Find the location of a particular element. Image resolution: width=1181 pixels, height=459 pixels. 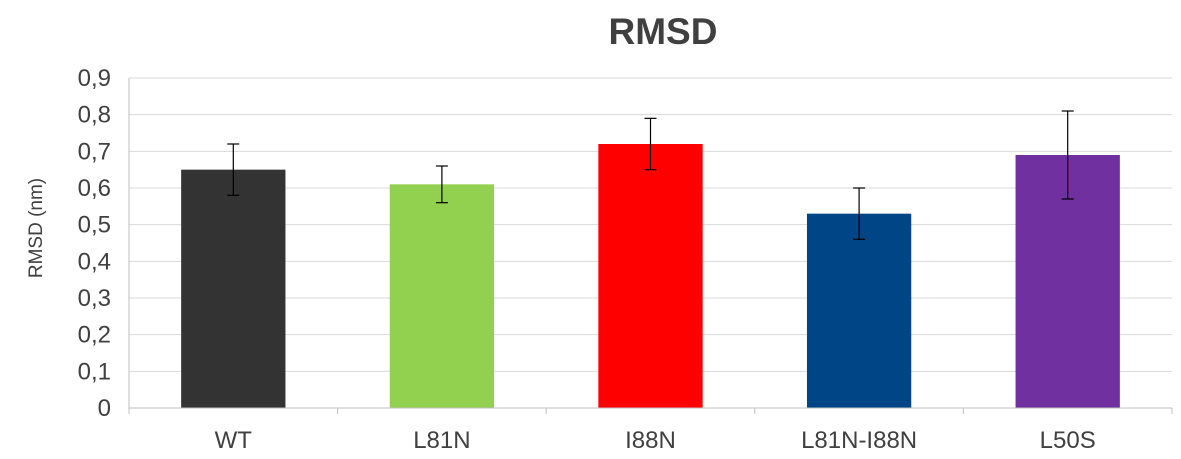

x-tick-label: L81N is located at coordinates (441, 440).